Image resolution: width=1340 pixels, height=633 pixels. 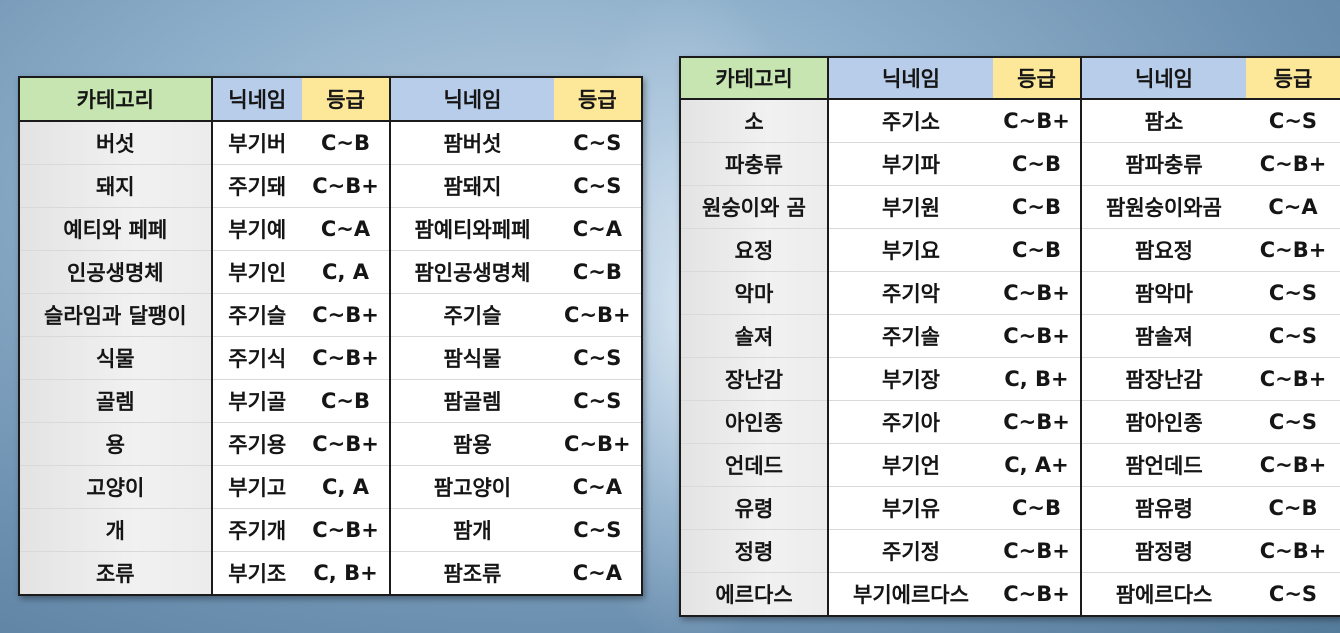 I want to click on table-row: 장난감 부기장 C, B+ 팜장난감 C~B+, so click(x=1010, y=379).